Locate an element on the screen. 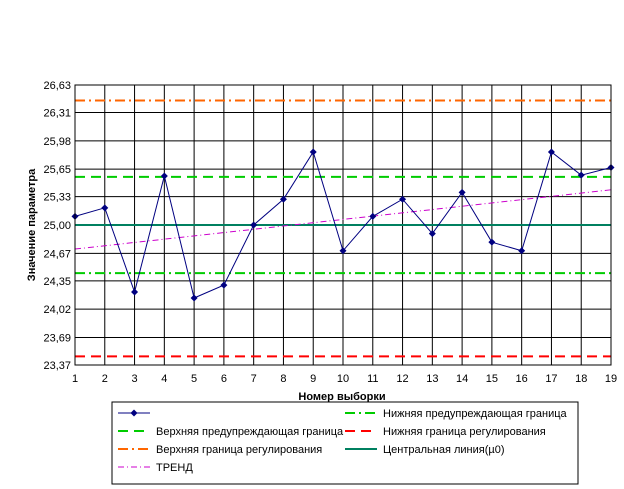  y-tick-label: 24,02 is located at coordinates (57, 310).